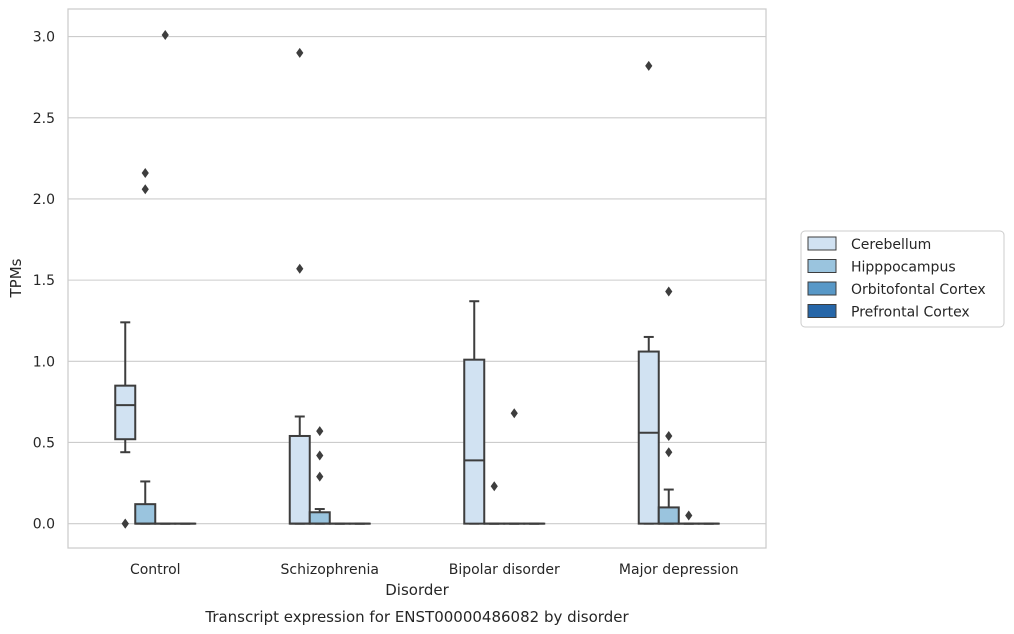  What do you see at coordinates (910, 313) in the screenshot?
I see `legend-label: Prefrontal Cortex` at bounding box center [910, 313].